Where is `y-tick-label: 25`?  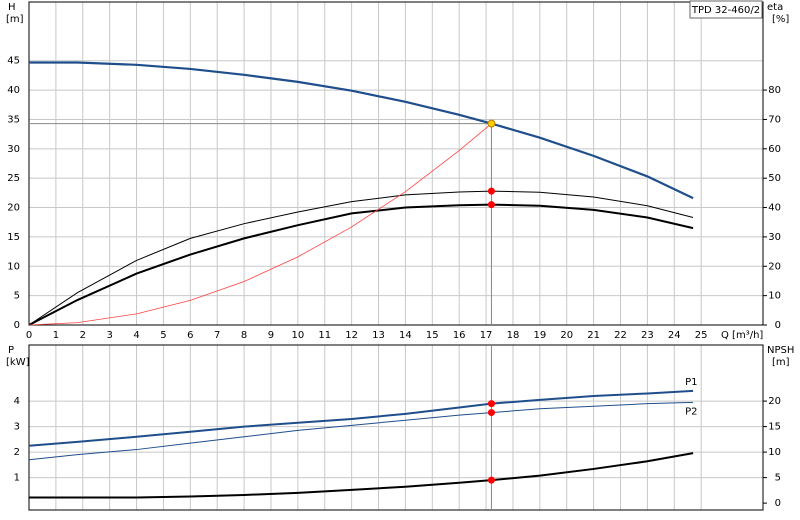 y-tick-label: 25 is located at coordinates (13, 178).